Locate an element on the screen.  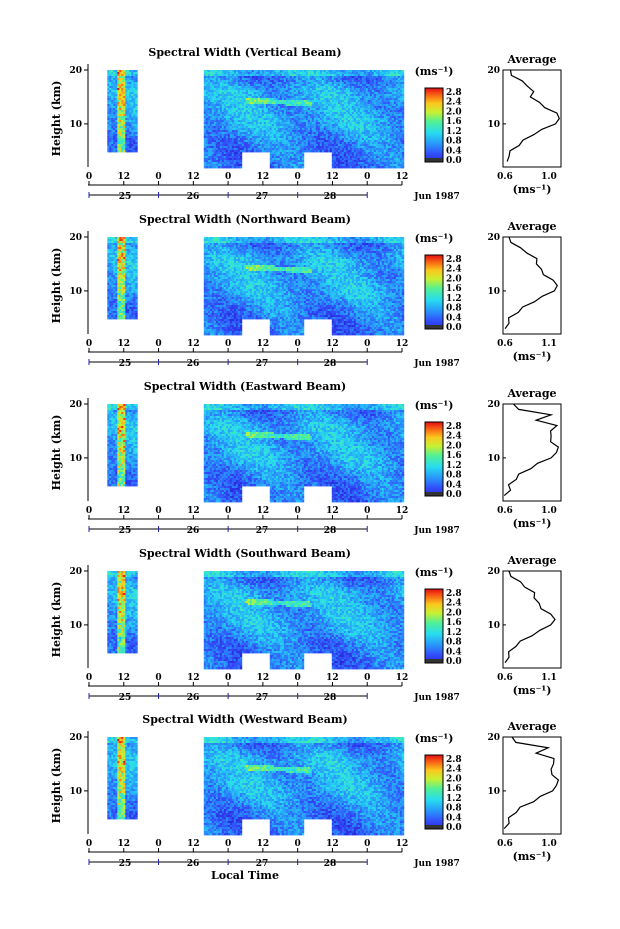
y-tick-label: 10 is located at coordinates (75, 125).